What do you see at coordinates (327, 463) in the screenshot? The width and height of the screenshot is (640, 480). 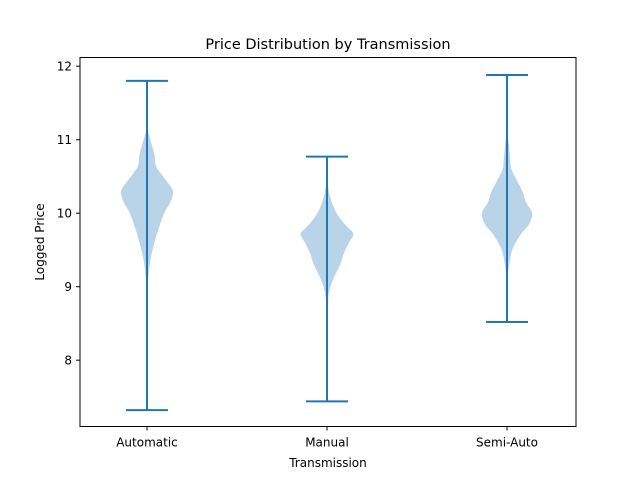 I see `x-axis-label: Transmission` at bounding box center [327, 463].